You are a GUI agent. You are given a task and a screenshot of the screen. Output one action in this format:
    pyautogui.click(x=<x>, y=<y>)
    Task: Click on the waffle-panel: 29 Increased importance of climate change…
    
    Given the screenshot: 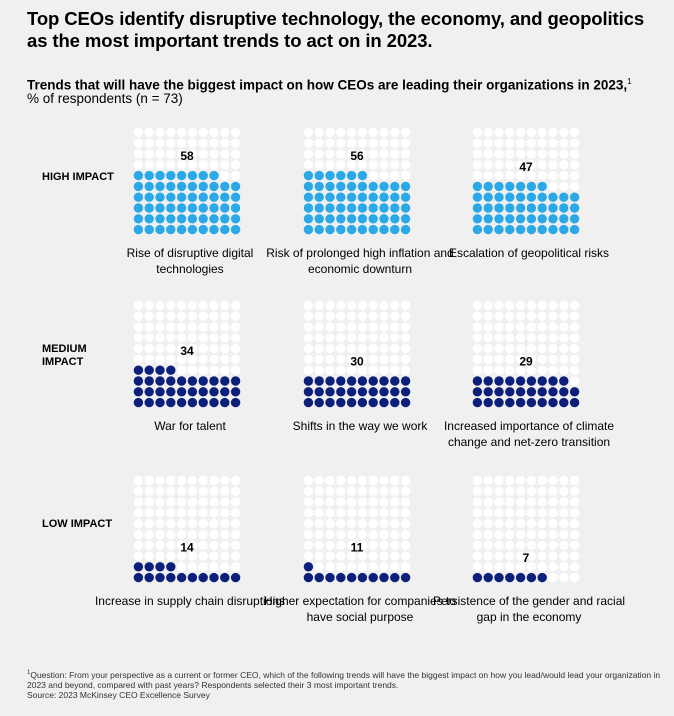 What is the action you would take?
    pyautogui.click(x=529, y=374)
    